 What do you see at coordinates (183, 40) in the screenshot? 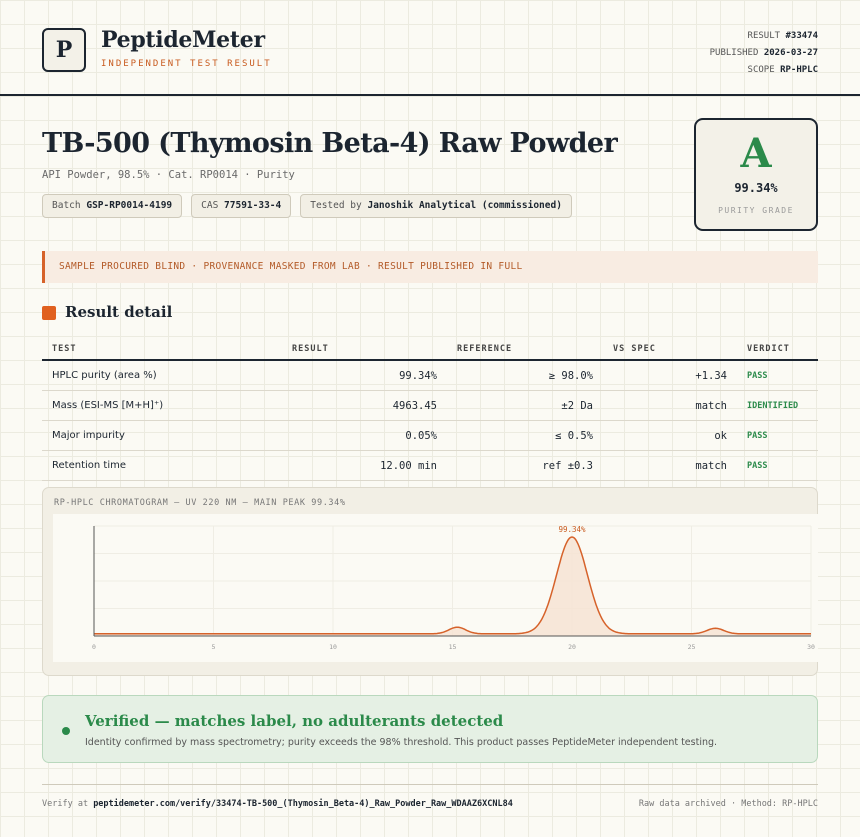
I see `brand-name: PeptideMeter` at bounding box center [183, 40].